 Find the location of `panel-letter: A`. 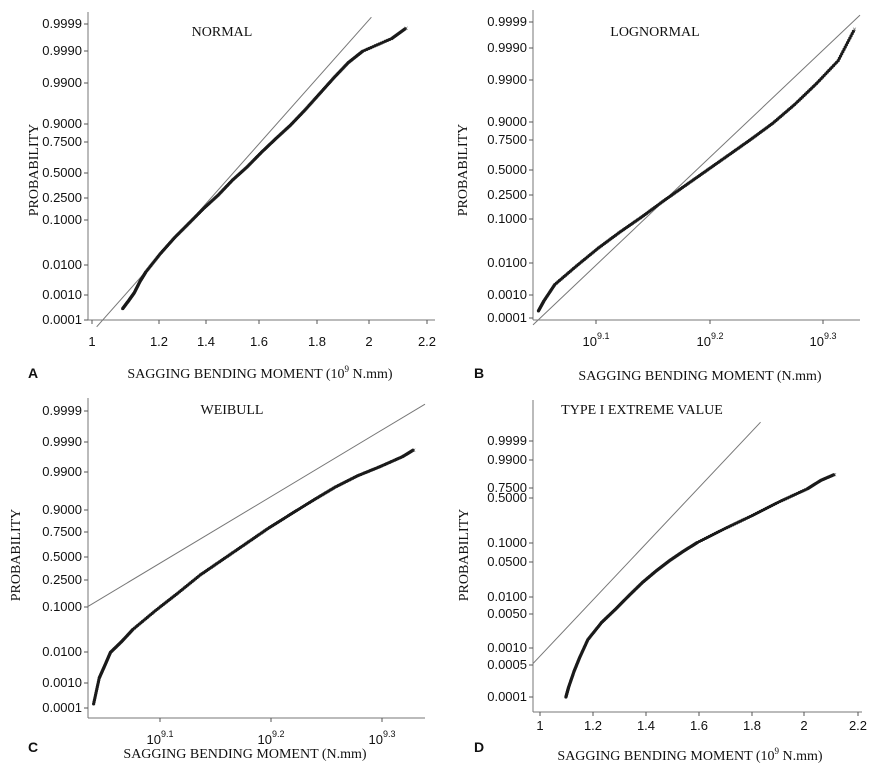

panel-letter: A is located at coordinates (33, 373).